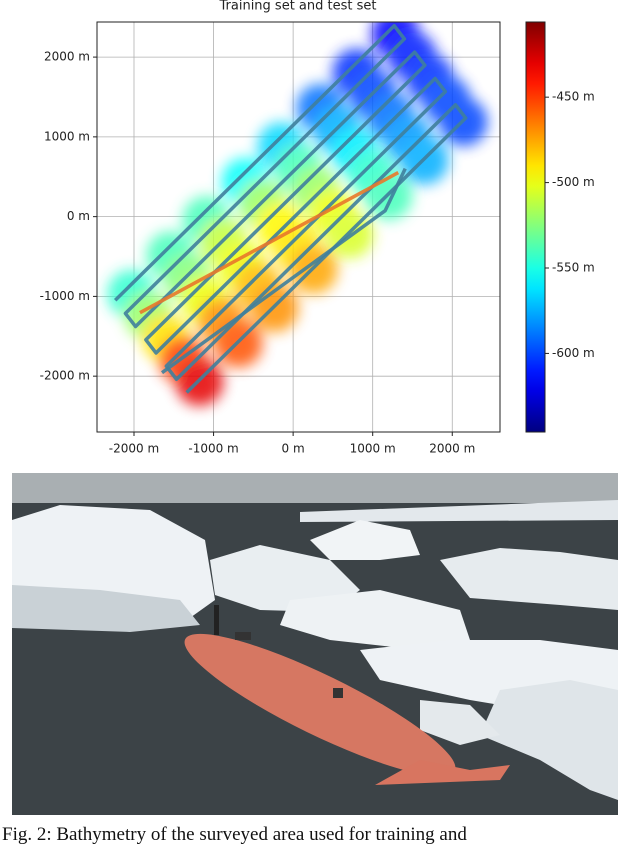 The width and height of the screenshot is (640, 846). I want to click on x-tick-label: -1000 m, so click(213, 449).